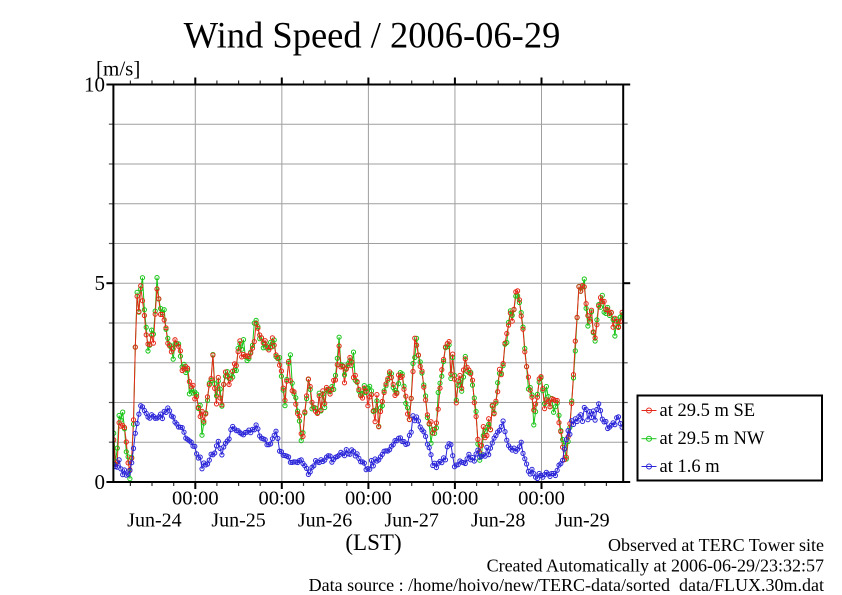 The height and width of the screenshot is (595, 842). I want to click on svg-text: 10, so click(94, 85).